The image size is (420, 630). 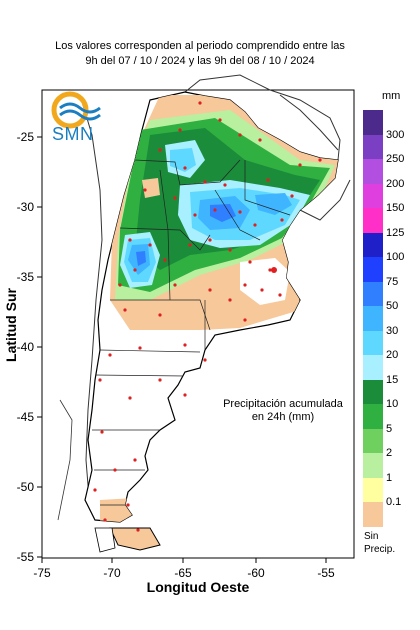 What do you see at coordinates (283, 417) in the screenshot?
I see `note-line-2: en 24h (mm)` at bounding box center [283, 417].